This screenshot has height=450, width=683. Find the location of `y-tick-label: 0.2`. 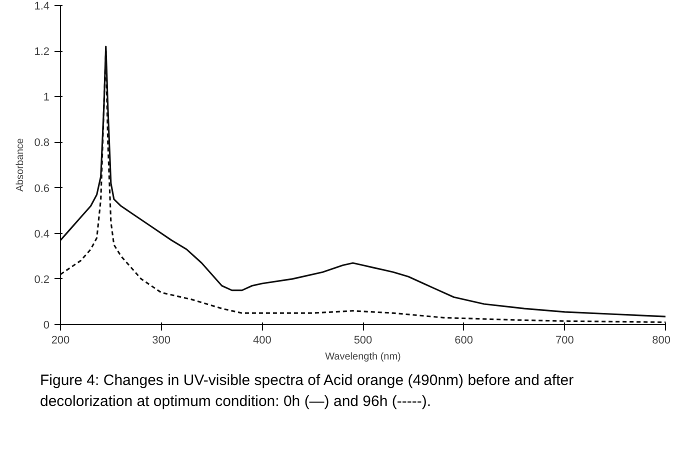

y-tick-label: 0.2 is located at coordinates (42, 280).